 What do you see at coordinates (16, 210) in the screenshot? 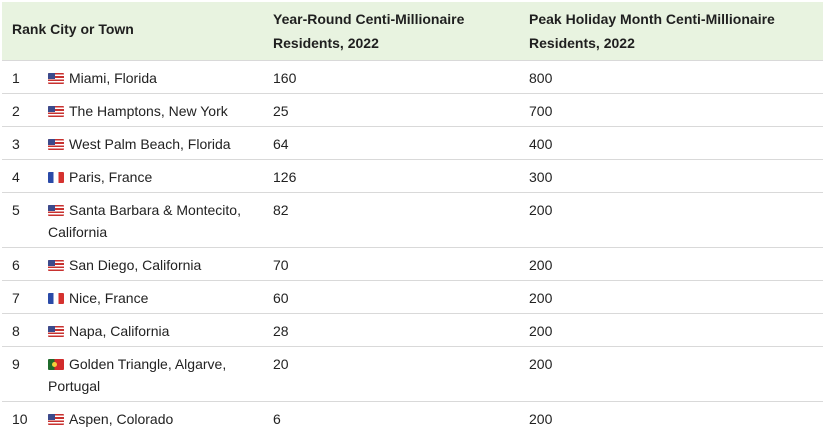
I see `rank-cell: 5` at bounding box center [16, 210].